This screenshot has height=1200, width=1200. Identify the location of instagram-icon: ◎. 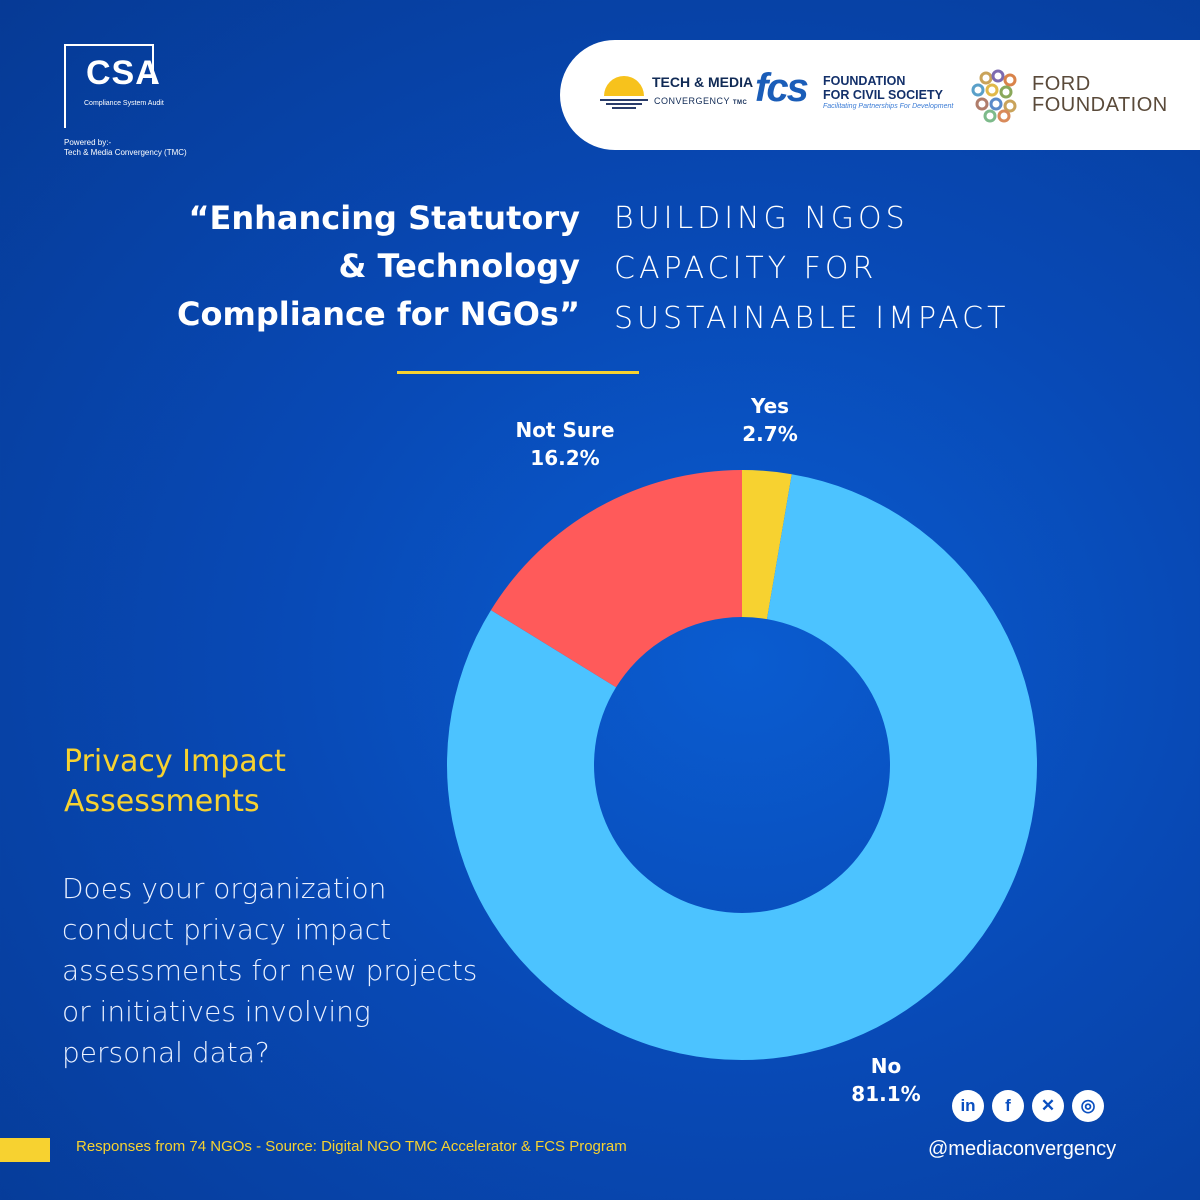
(1088, 1106).